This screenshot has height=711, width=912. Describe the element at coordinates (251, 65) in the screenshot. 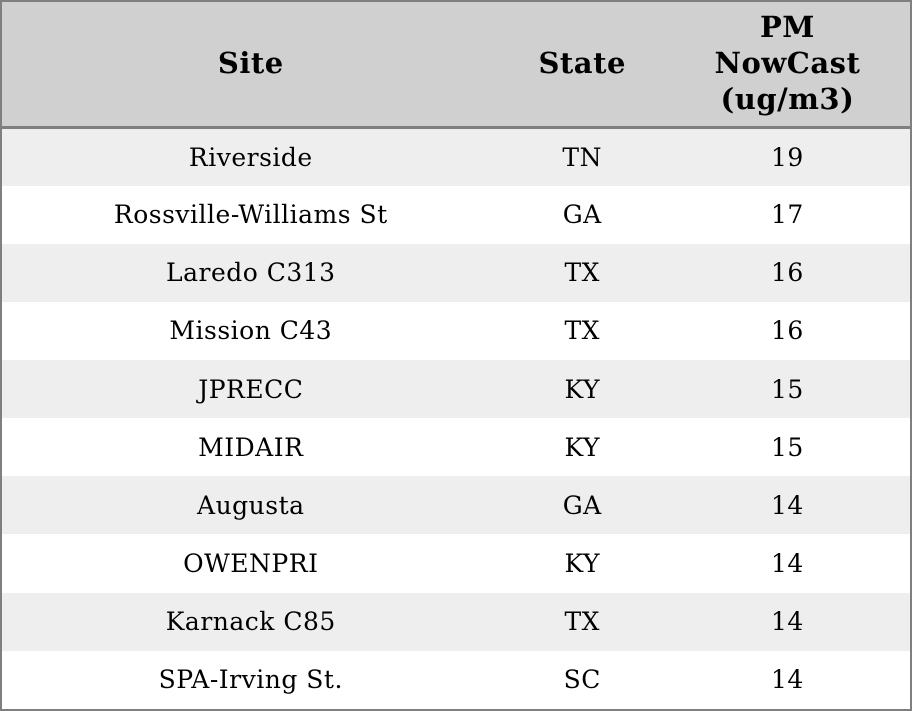

I see `column-header-site: Site` at that location.